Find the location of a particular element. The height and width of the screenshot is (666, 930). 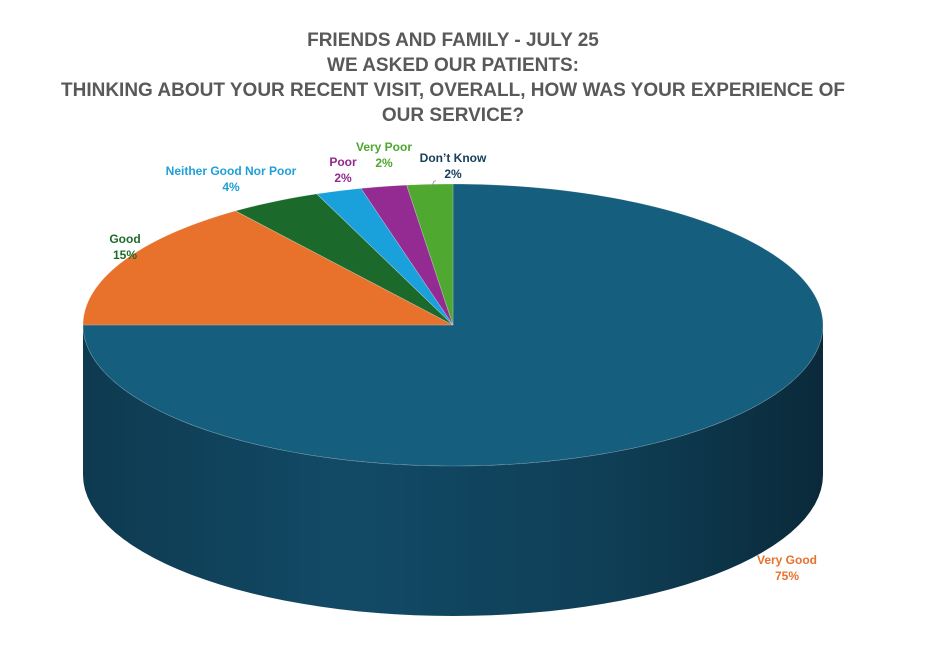

pie-slice-don-t-know is located at coordinates (430, 254).